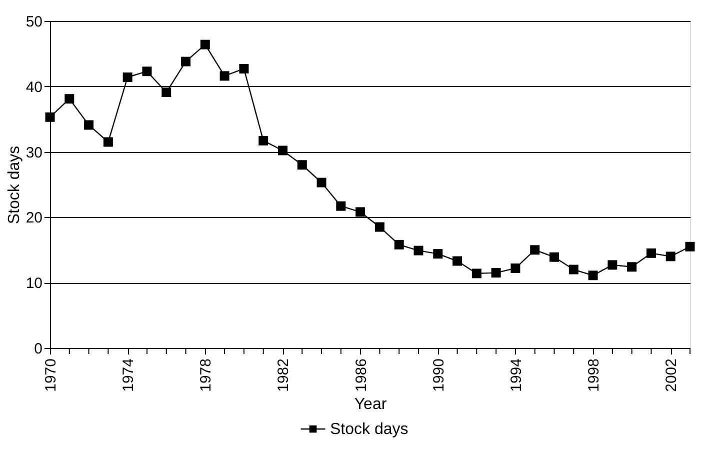 The width and height of the screenshot is (728, 473). I want to click on x-tick-label: 1994, so click(516, 375).